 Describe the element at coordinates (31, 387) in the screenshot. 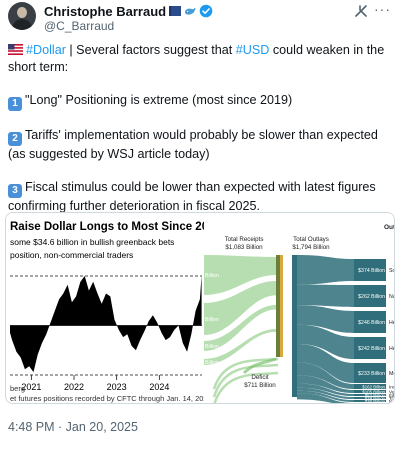

I see `x-tick-label: 2021` at that location.